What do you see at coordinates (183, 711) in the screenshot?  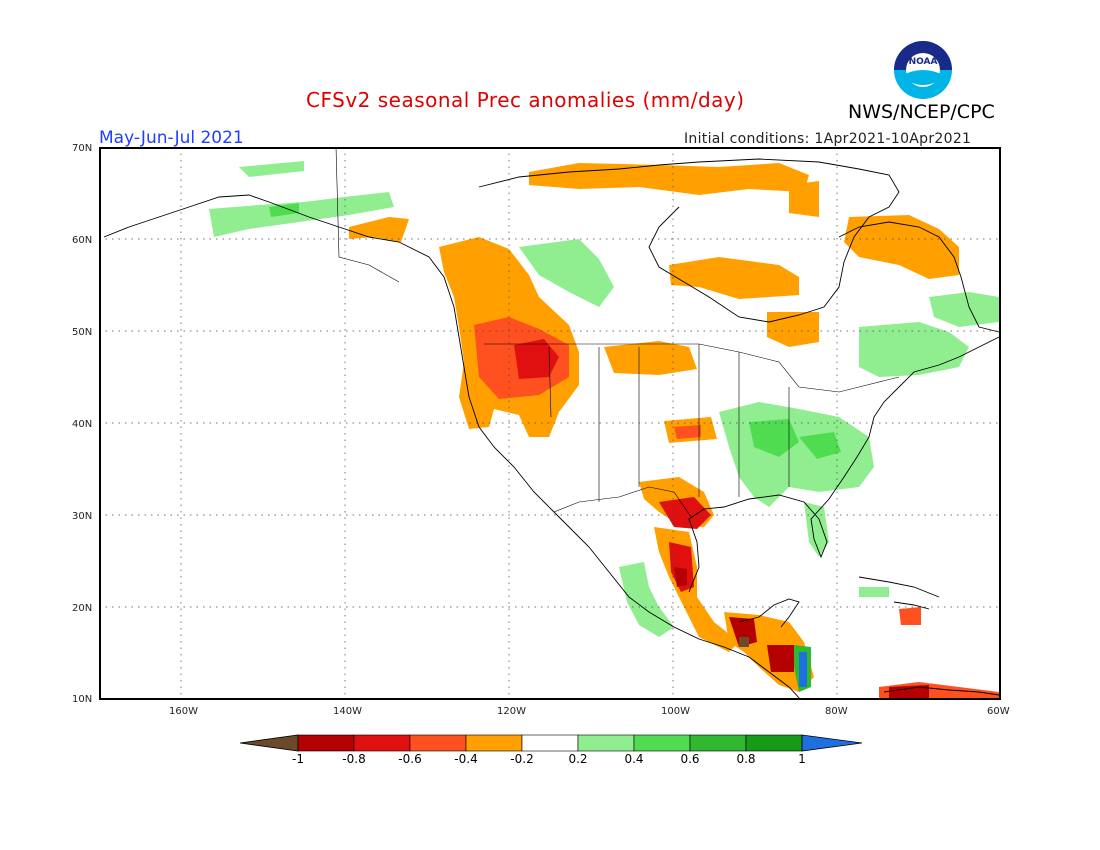 I see `lon-label-160w: 160W` at bounding box center [183, 711].